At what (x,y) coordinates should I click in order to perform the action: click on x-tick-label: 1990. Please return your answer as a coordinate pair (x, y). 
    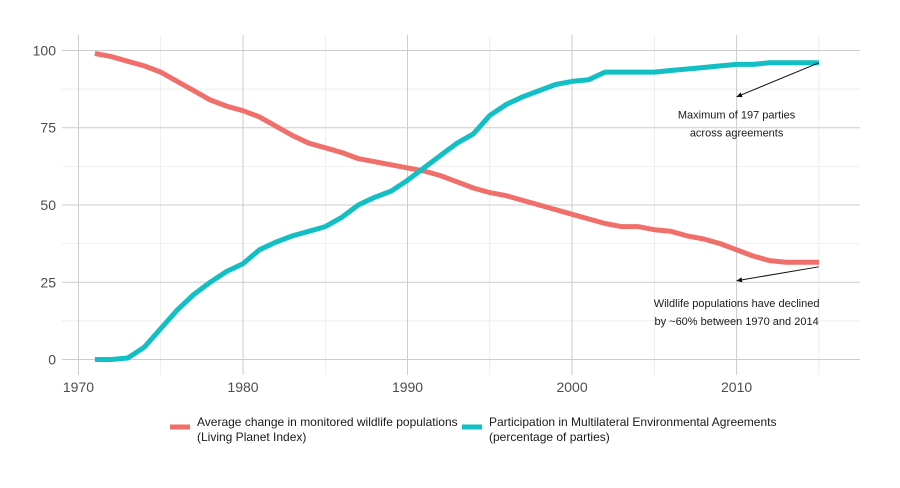
    Looking at the image, I should click on (407, 387).